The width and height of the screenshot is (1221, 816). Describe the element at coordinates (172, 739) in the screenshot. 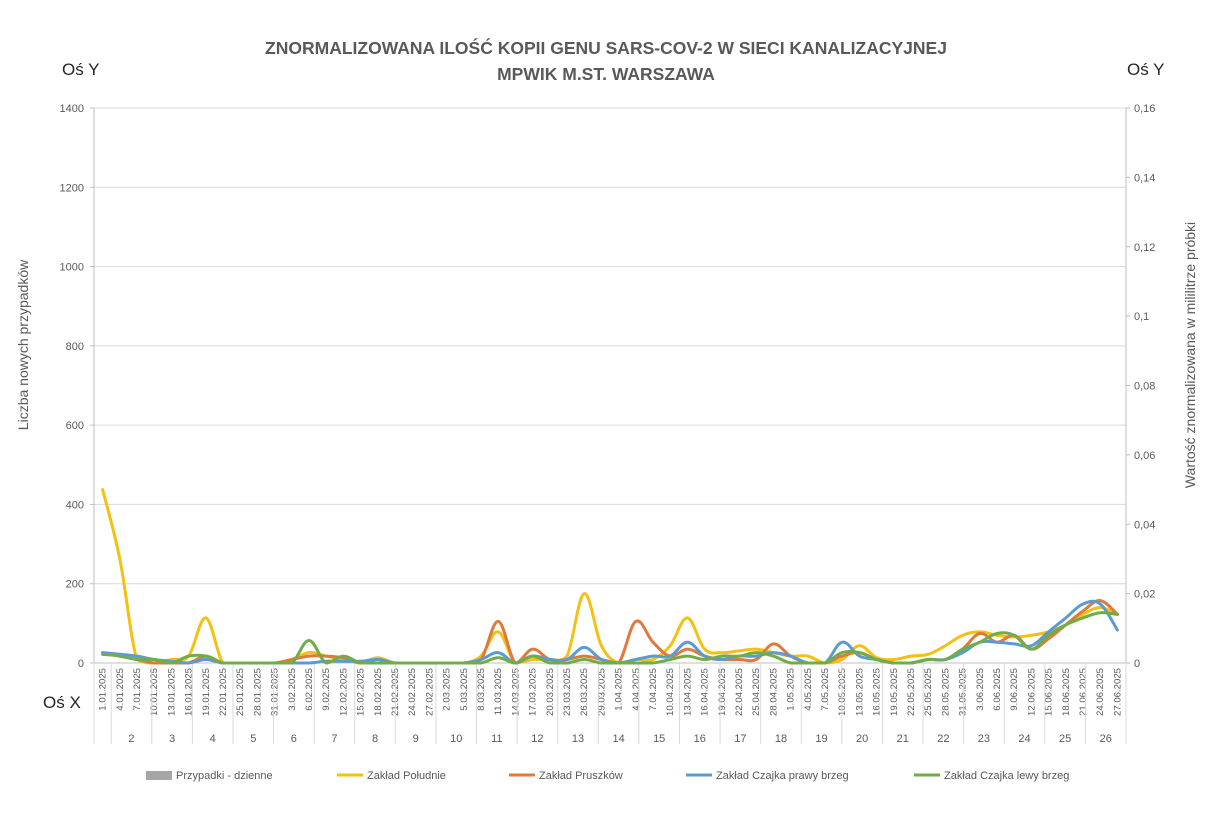

I see `x-week-label: 3` at that location.